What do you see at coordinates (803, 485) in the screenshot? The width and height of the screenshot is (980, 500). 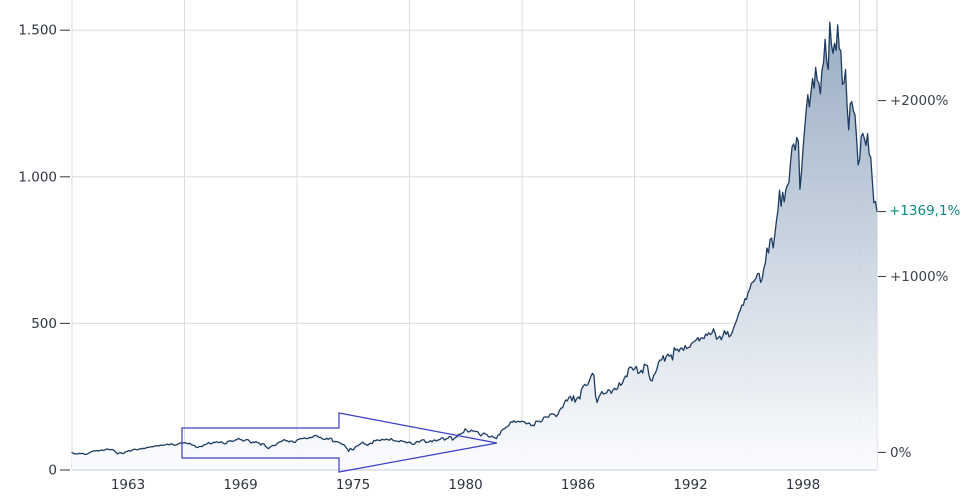 I see `x-axis-label: 1998` at bounding box center [803, 485].